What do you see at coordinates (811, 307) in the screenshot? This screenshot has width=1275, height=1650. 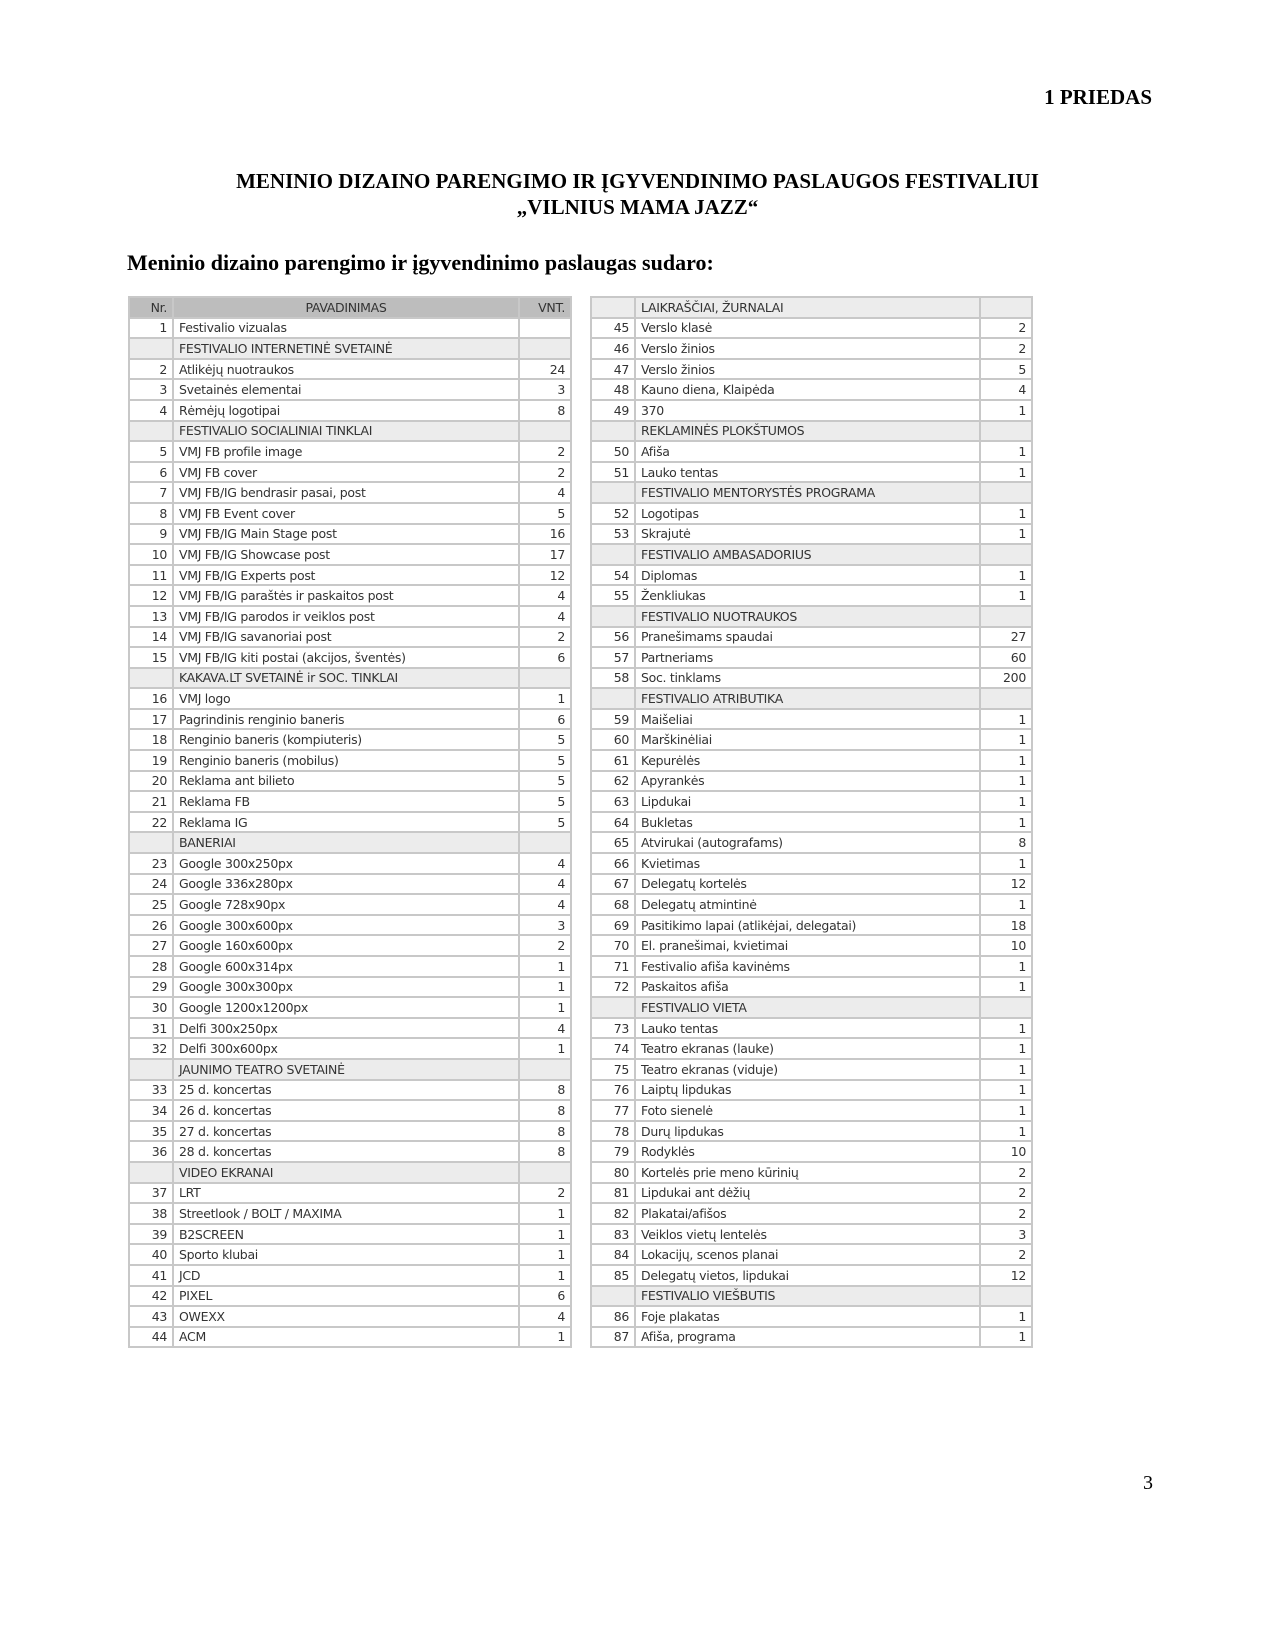 I see `table-section-row: LAIKRAŠČIAI, ŽURNALAI` at bounding box center [811, 307].